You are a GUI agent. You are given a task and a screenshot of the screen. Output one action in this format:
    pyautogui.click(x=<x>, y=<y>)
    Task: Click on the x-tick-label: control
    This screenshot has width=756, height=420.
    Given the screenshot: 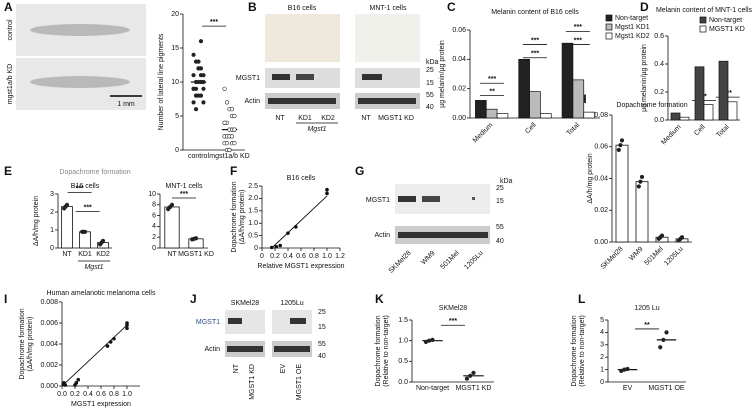 What is the action you would take?
    pyautogui.click(x=198, y=156)
    